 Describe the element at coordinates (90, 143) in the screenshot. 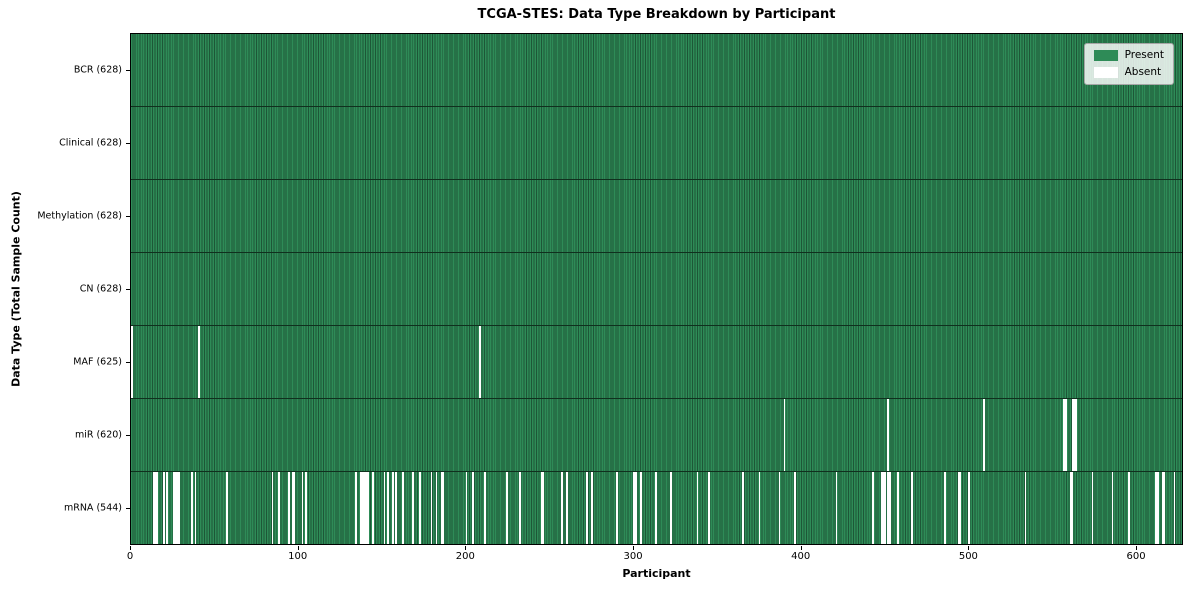

I see `ytick-label-Clinical: Clinical (628)` at that location.